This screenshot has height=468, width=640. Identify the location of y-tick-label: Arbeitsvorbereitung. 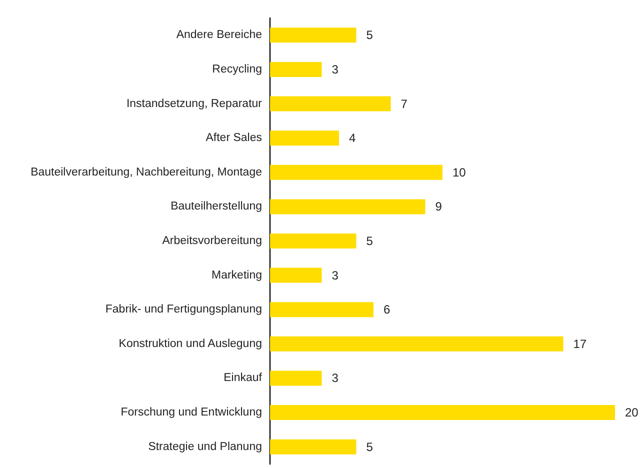
(212, 241).